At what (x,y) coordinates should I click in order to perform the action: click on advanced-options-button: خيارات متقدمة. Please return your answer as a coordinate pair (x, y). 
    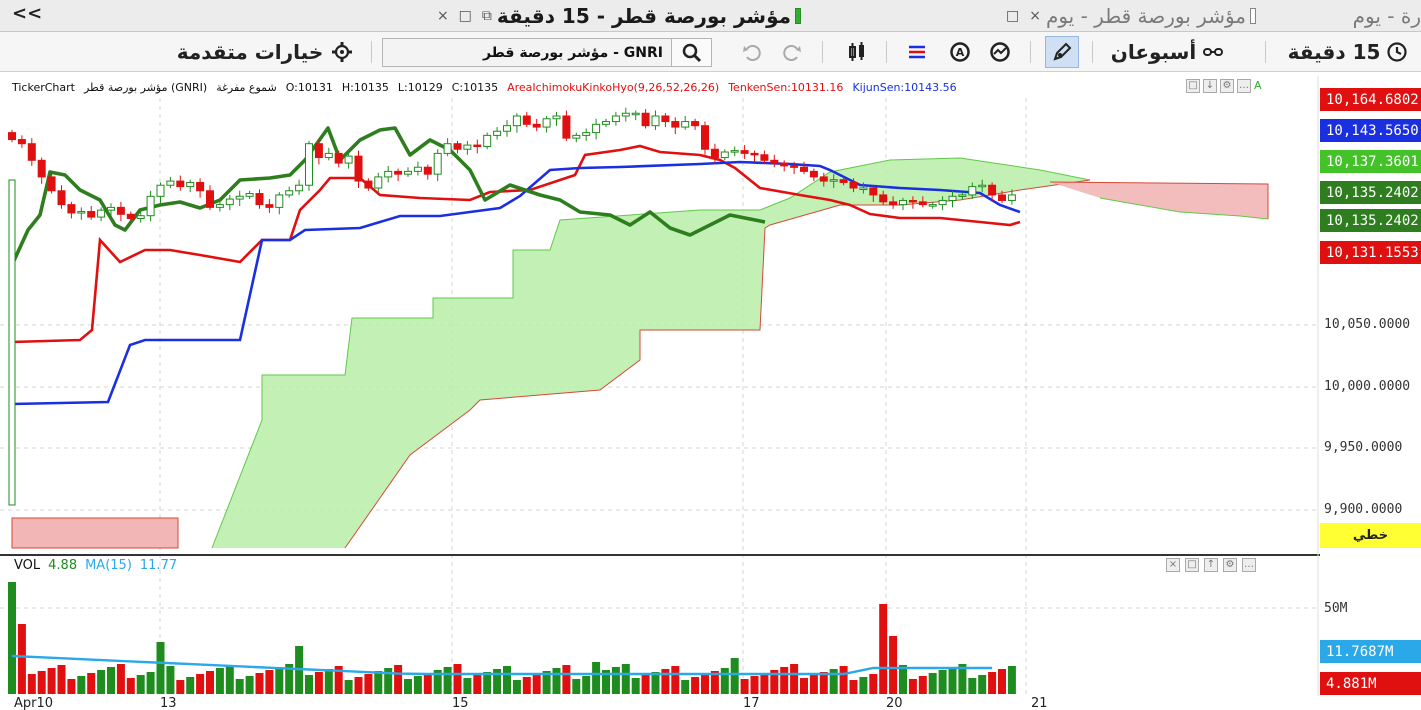
    Looking at the image, I should click on (265, 52).